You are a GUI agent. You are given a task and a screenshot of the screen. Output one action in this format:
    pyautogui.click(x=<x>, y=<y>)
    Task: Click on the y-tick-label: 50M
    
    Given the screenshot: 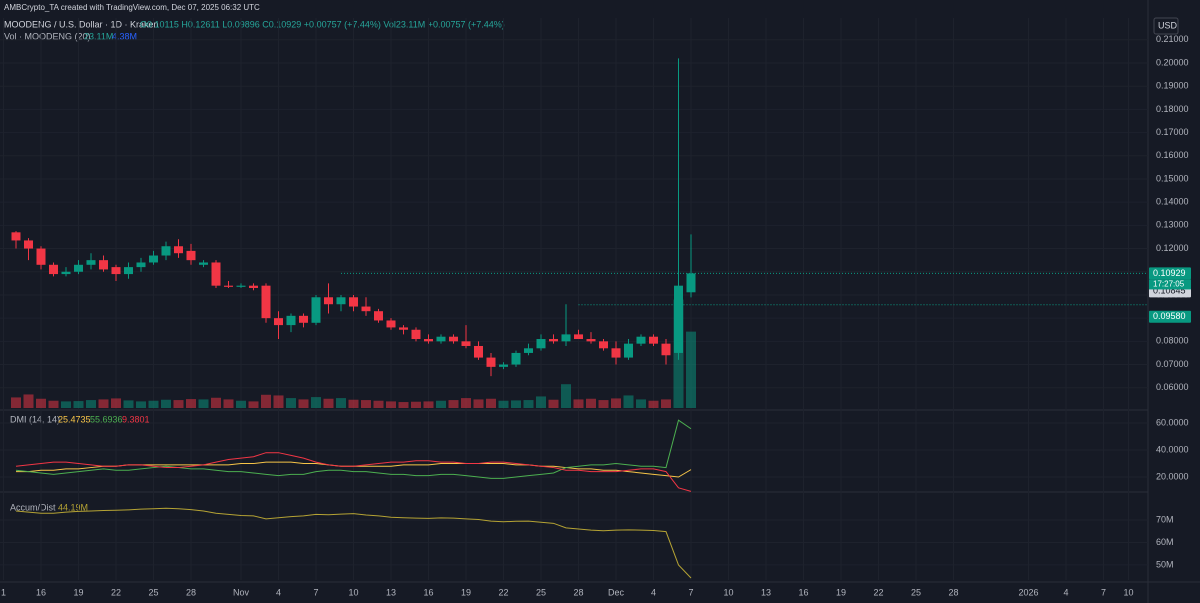 What is the action you would take?
    pyautogui.click(x=1165, y=564)
    